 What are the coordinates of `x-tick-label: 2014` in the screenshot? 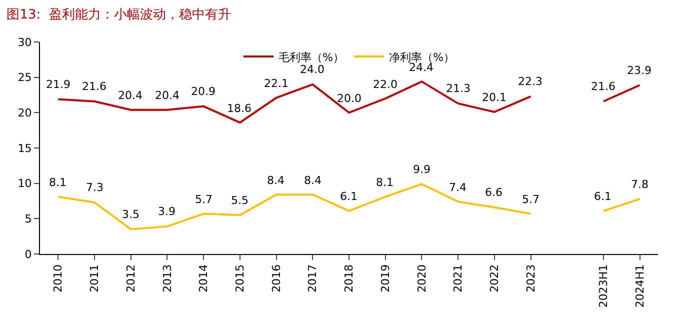 It's located at (203, 278).